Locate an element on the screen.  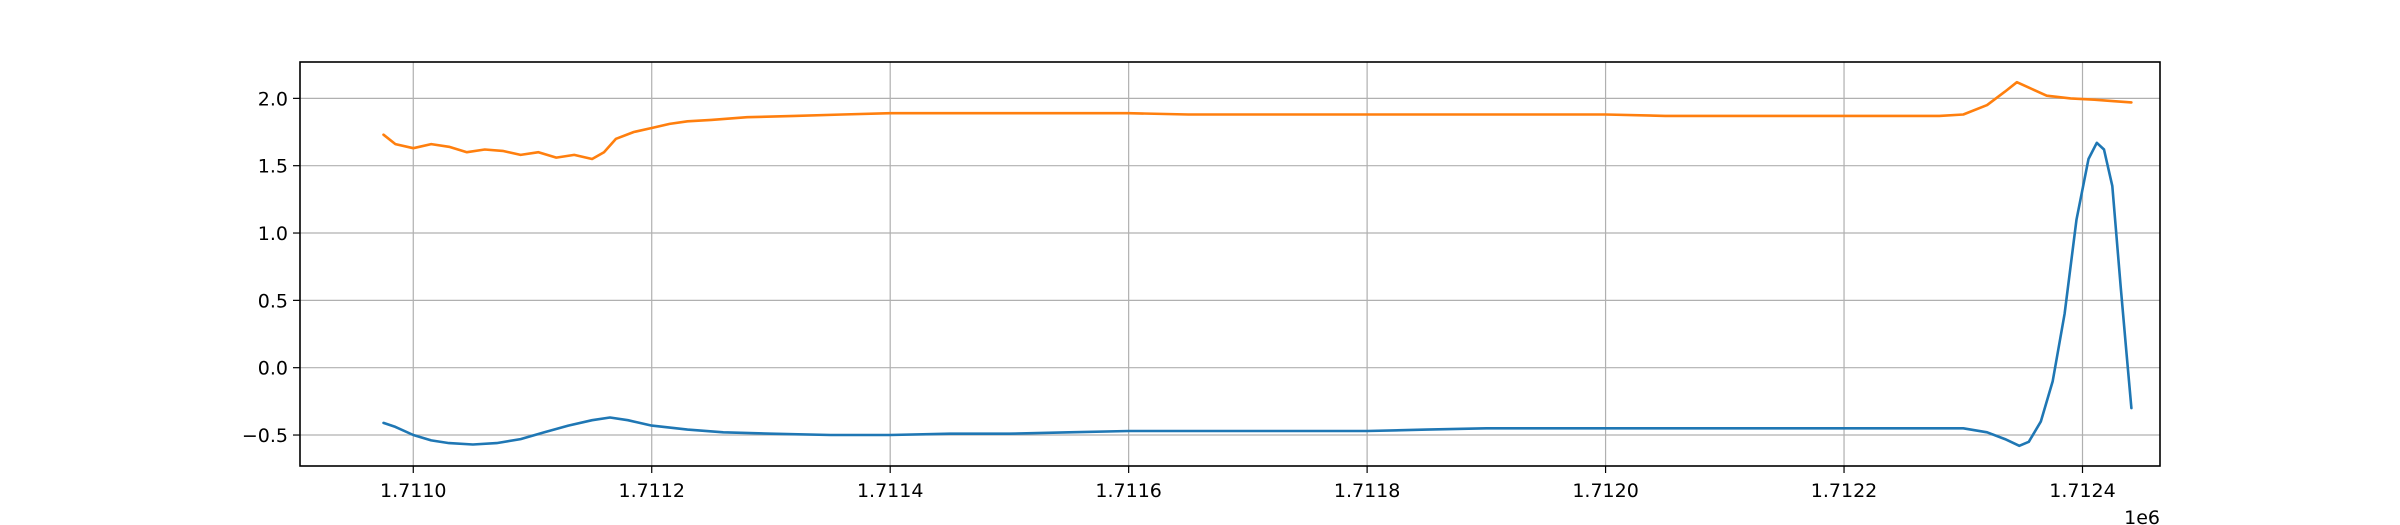
x-tick-label: 1.7110 is located at coordinates (413, 491).